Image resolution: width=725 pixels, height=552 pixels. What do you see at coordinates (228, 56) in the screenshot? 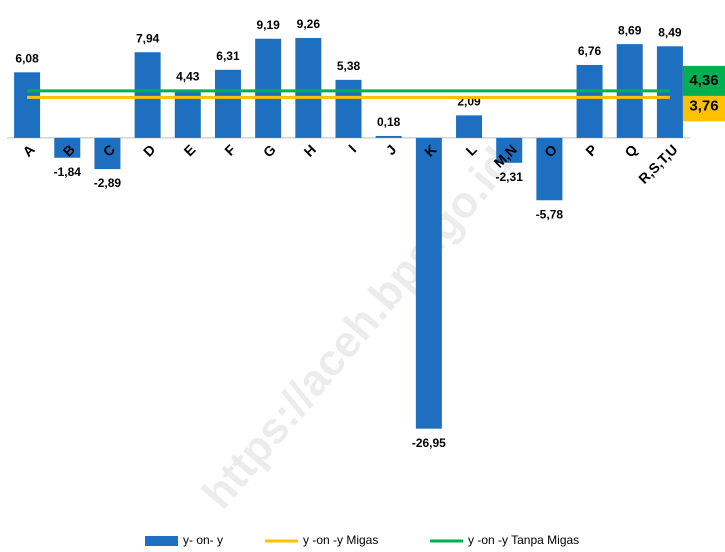
I see `data-label: 6,31` at bounding box center [228, 56].